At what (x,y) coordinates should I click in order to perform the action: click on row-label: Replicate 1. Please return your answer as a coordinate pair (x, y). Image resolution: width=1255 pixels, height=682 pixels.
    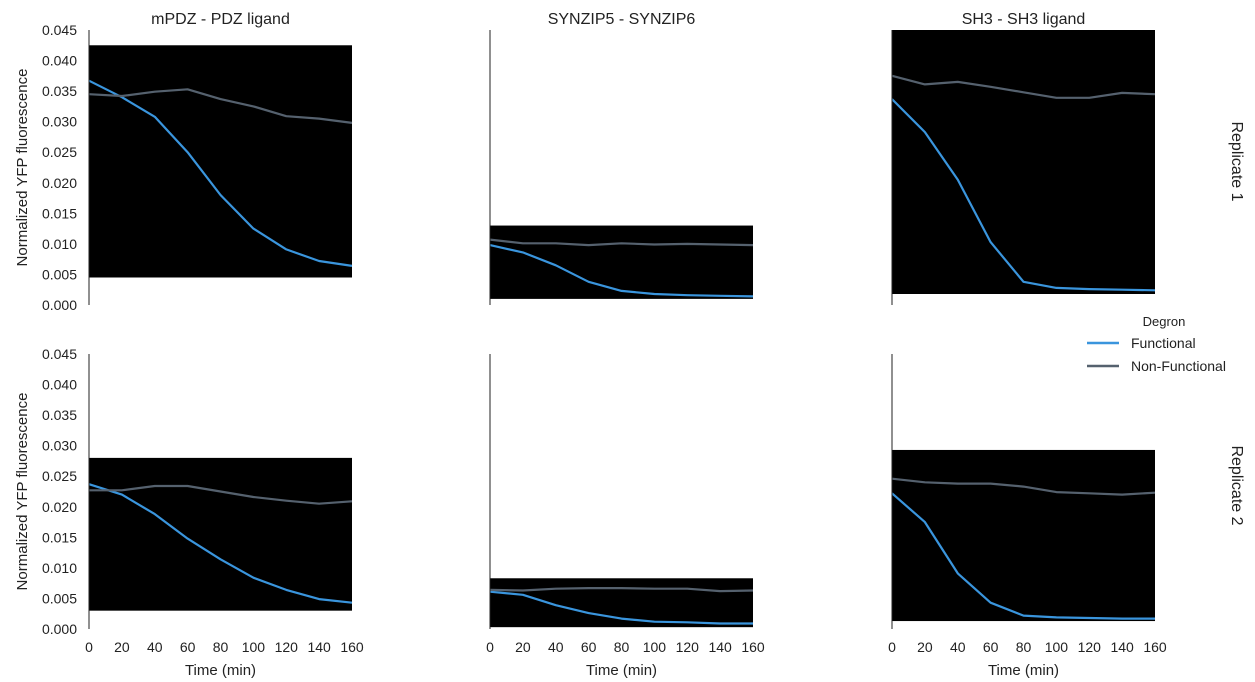
    Looking at the image, I should click on (1236, 161).